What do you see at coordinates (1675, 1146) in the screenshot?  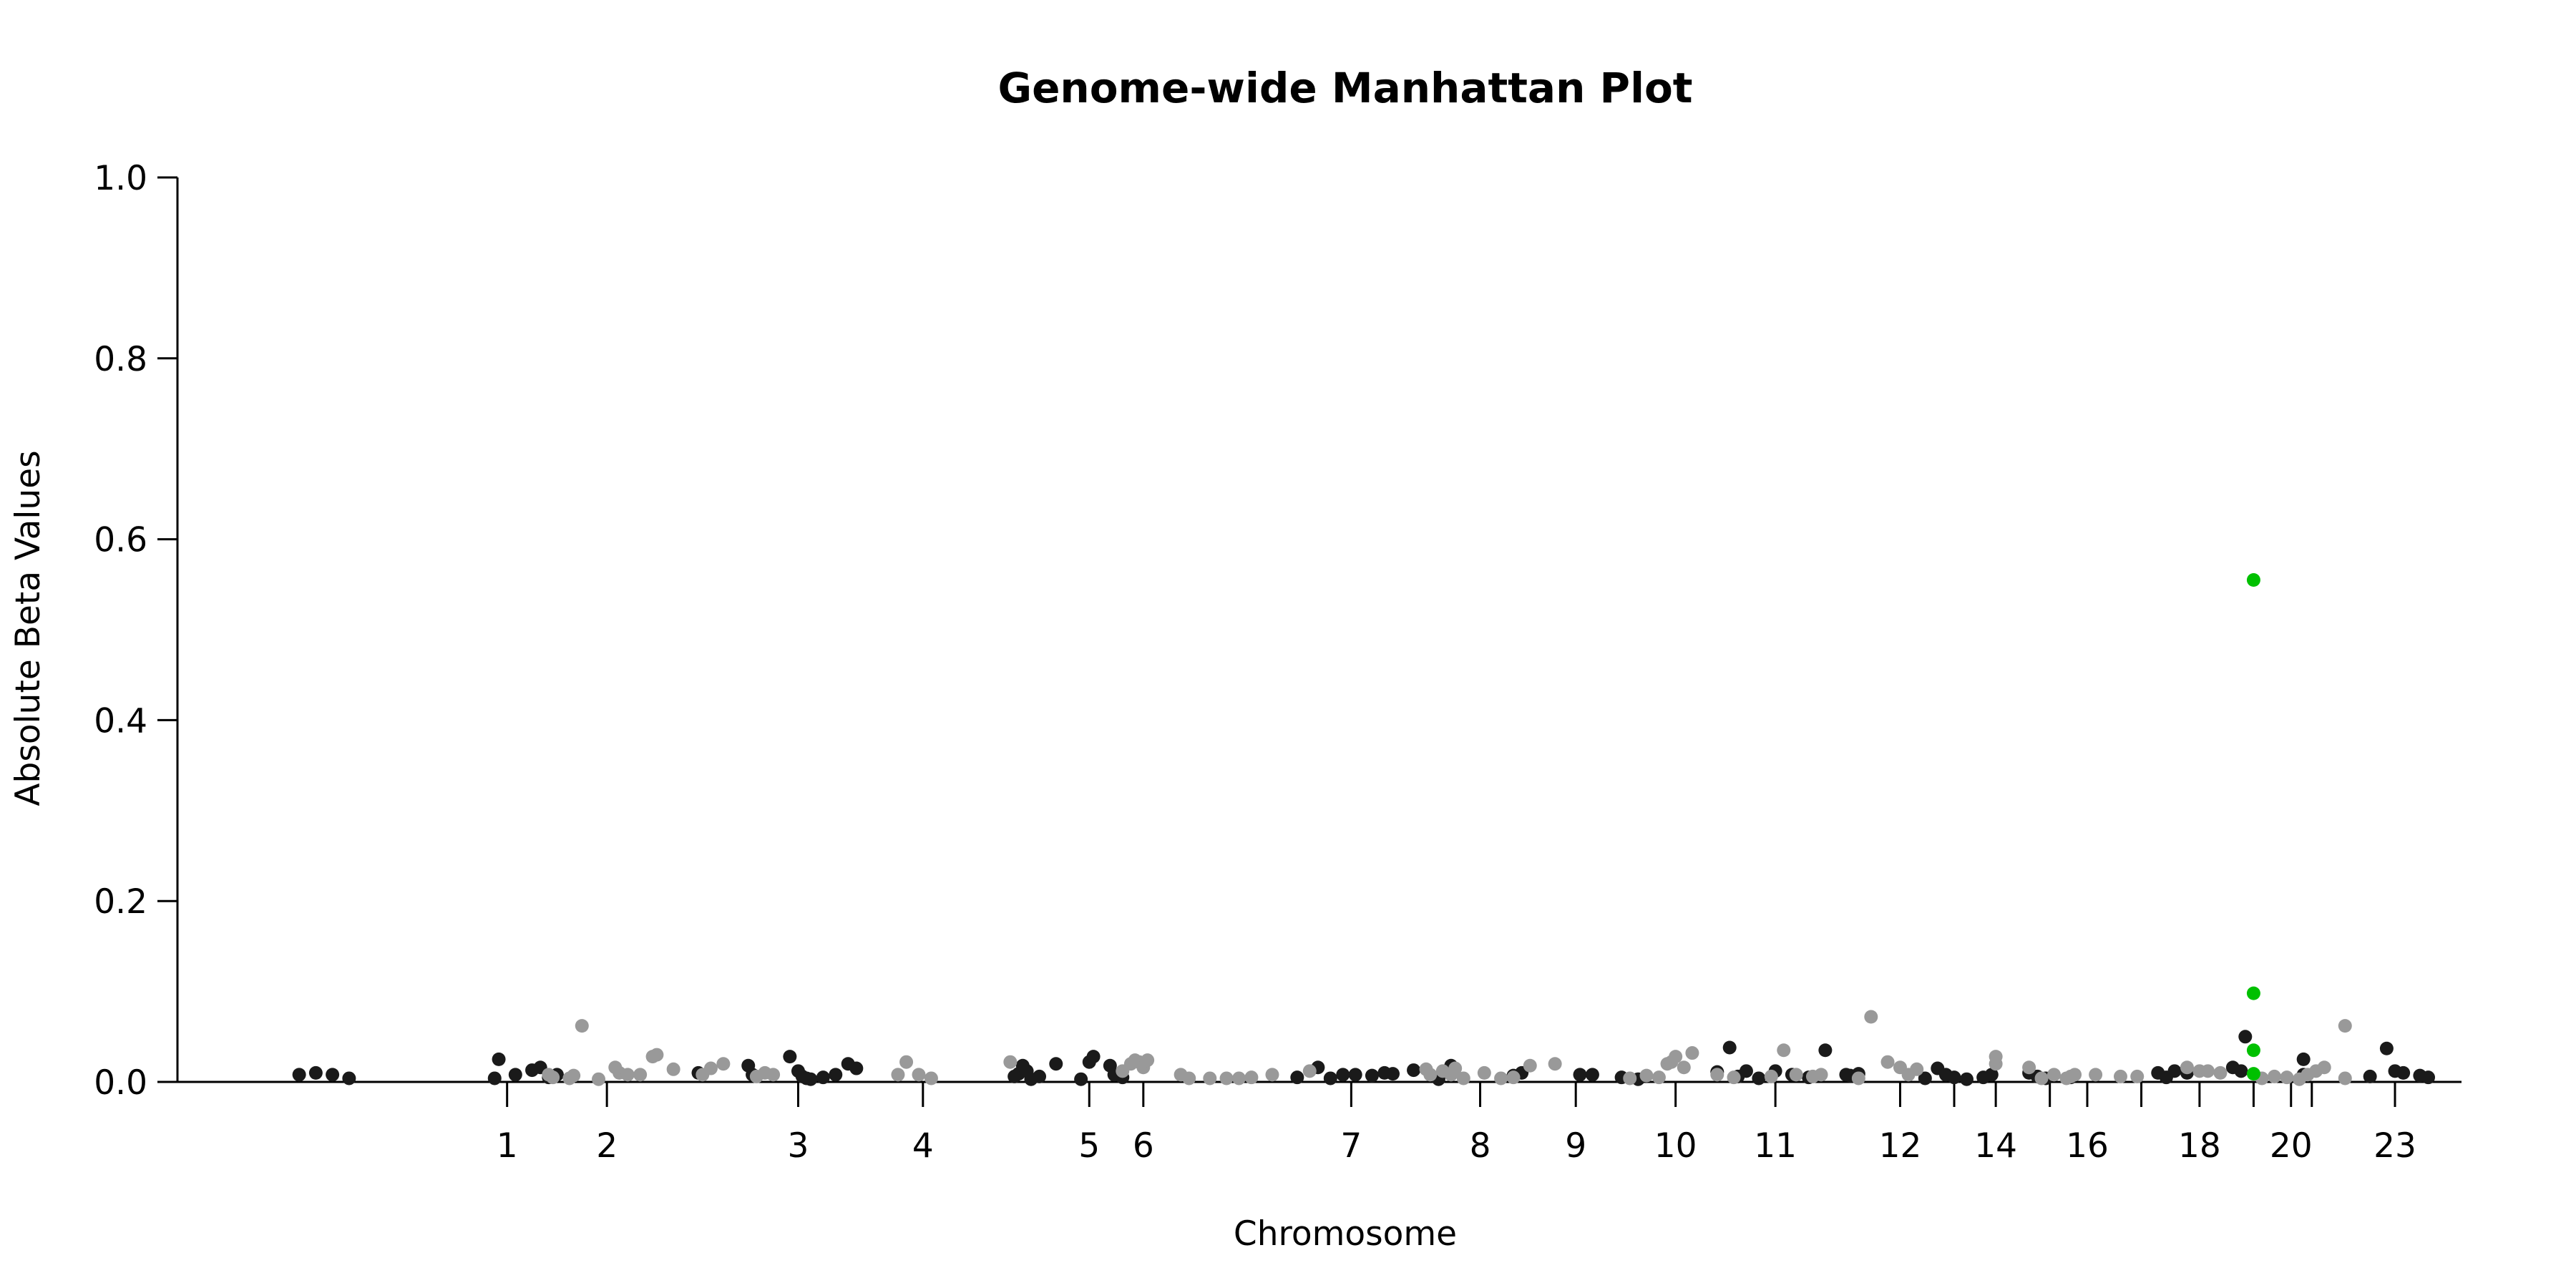 I see `x-tick-label: 10` at bounding box center [1675, 1146].